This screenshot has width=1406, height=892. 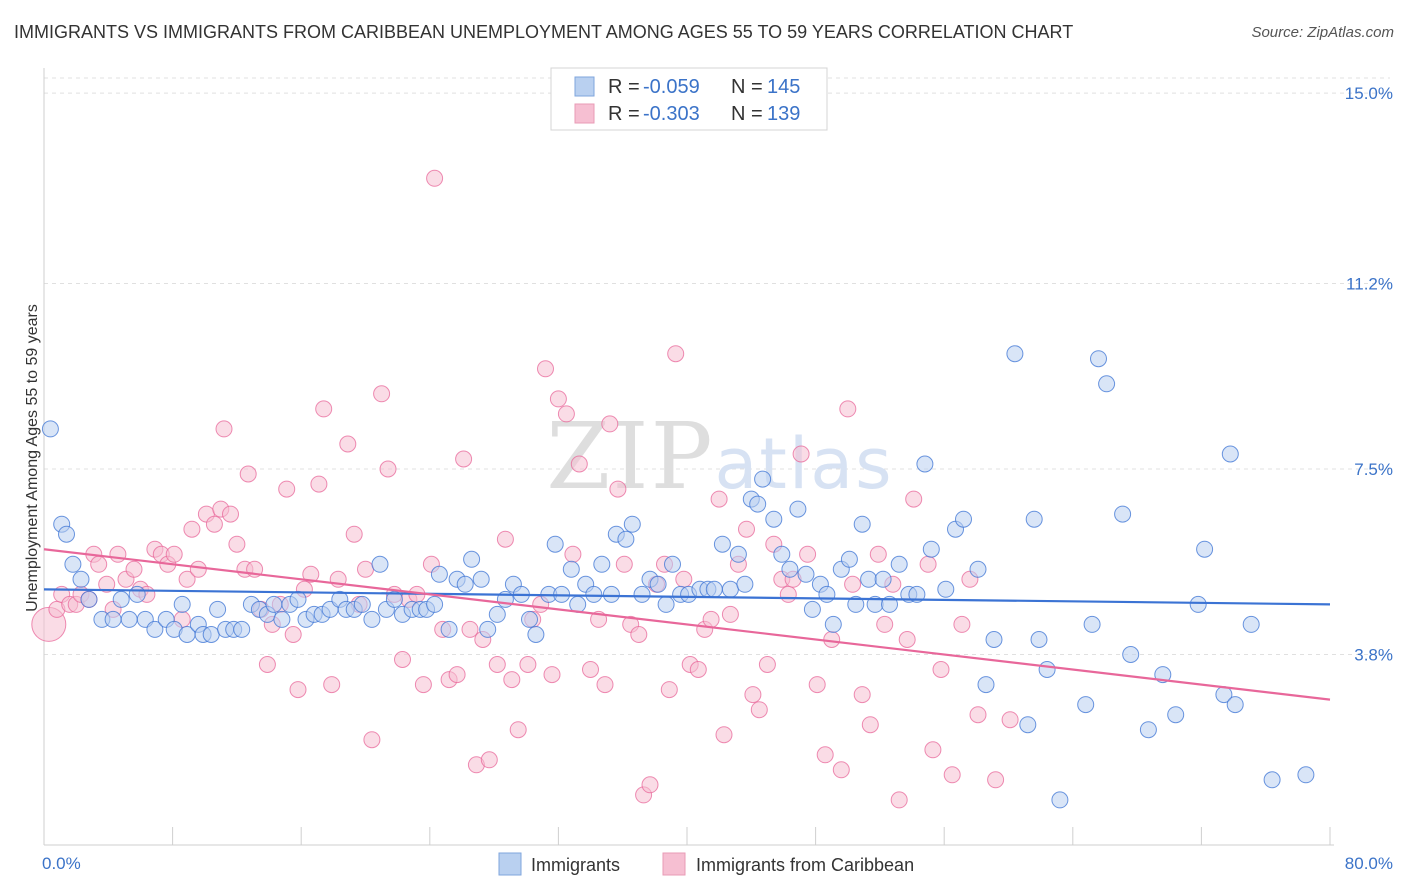 I want to click on legend-r-value-2: -0.303, so click(x=671, y=114).